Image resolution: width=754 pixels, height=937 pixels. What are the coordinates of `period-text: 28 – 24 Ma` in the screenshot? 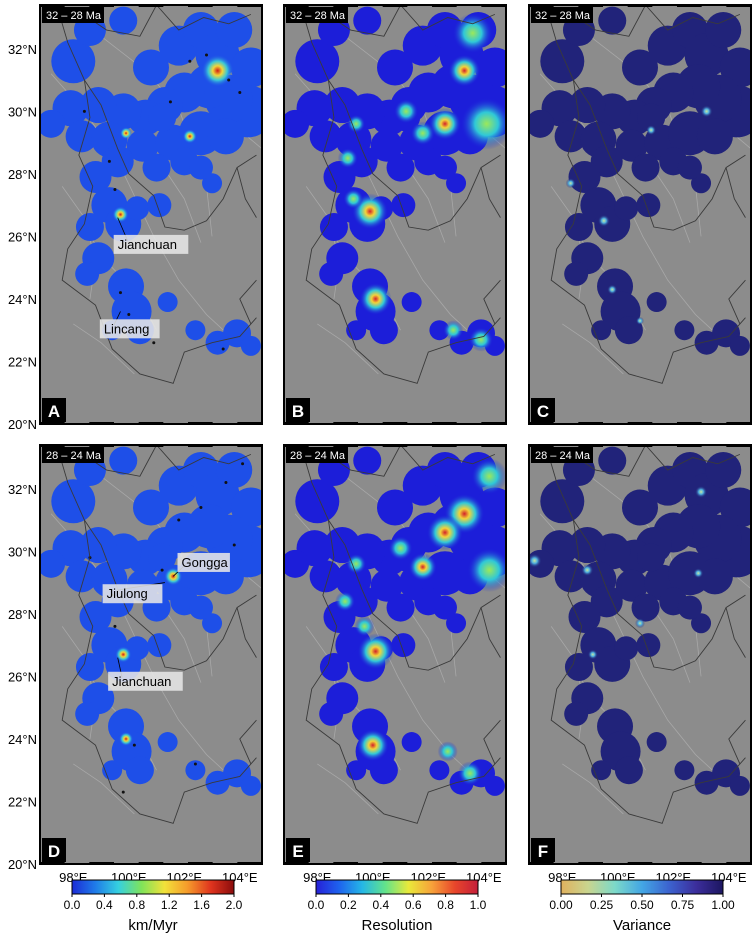 It's located at (563, 456).